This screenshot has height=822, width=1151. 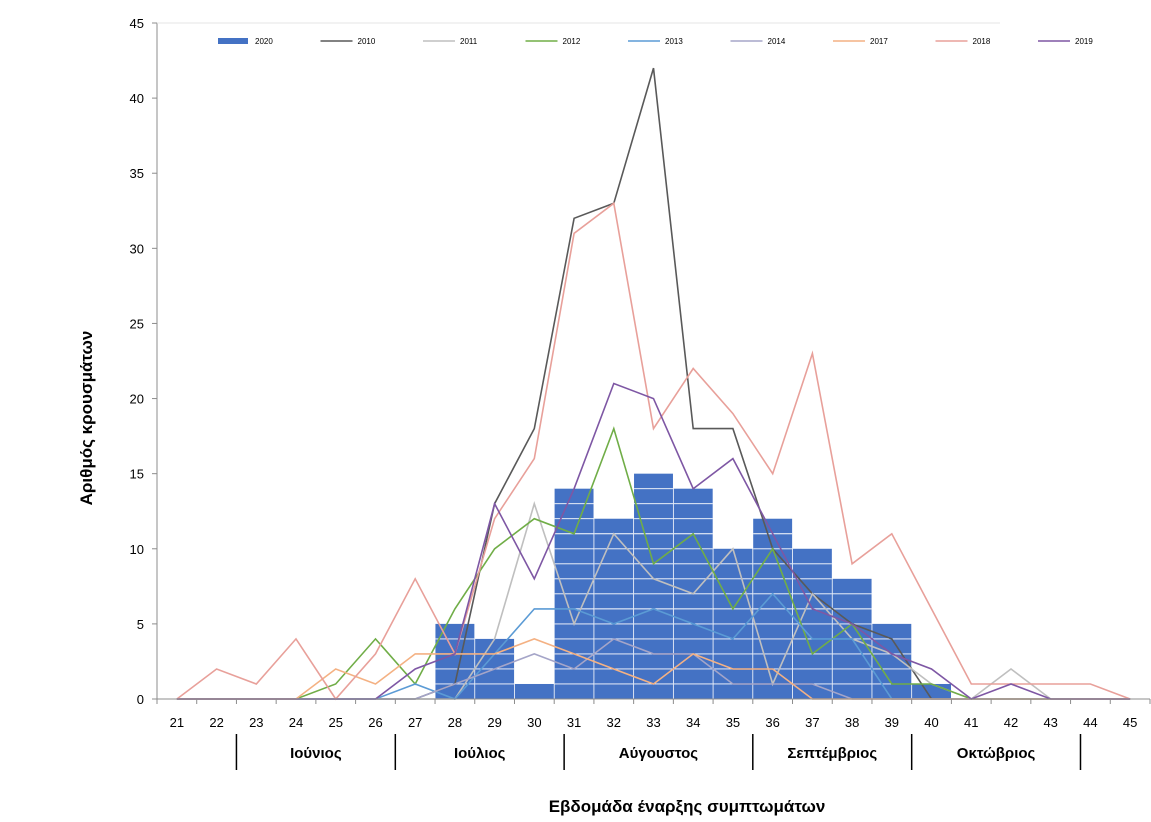 I want to click on month-label: Αύγουστος, so click(x=658, y=753).